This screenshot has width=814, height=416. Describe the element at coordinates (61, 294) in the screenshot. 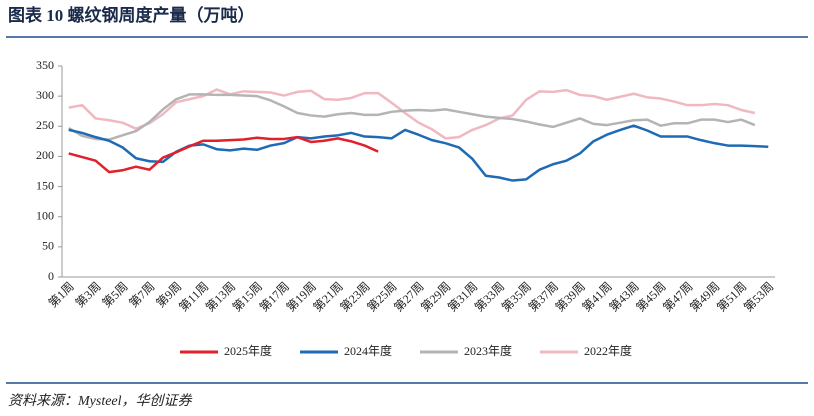

I see `x-tick-label: 第1周` at that location.